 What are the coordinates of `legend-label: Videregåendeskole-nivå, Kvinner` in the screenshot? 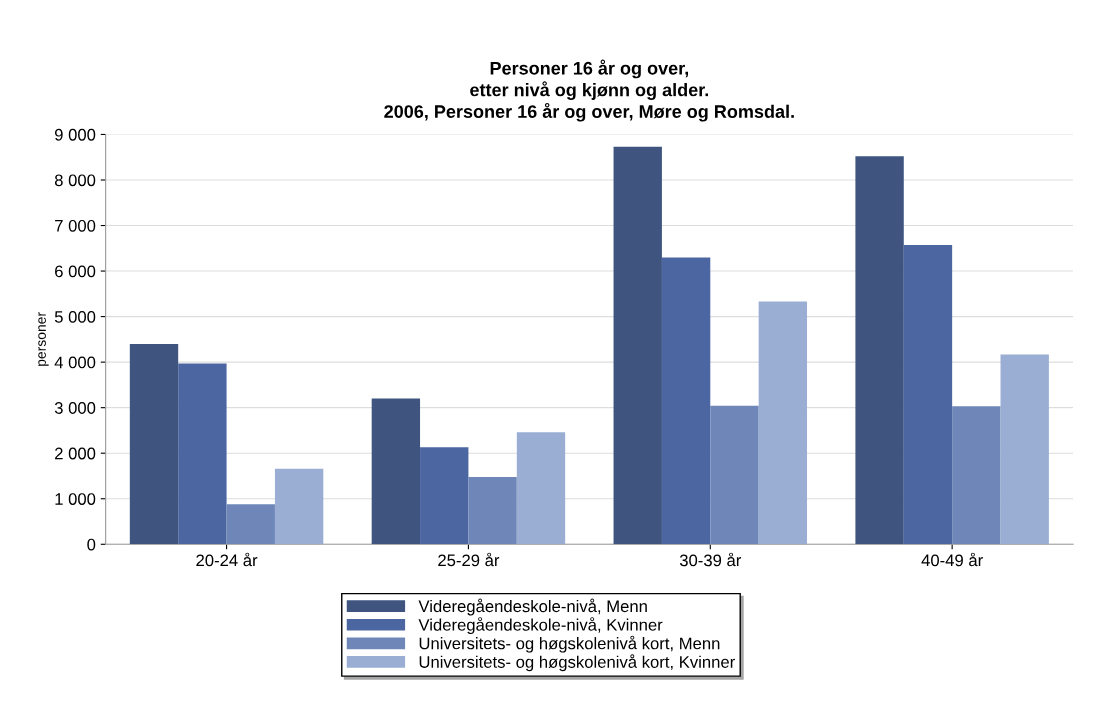 It's located at (540, 626).